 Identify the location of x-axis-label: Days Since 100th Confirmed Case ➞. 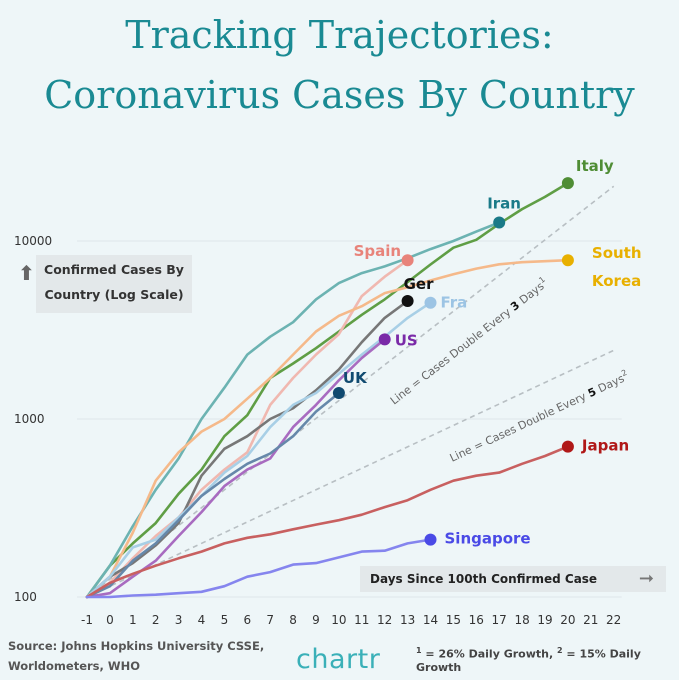
(513, 579).